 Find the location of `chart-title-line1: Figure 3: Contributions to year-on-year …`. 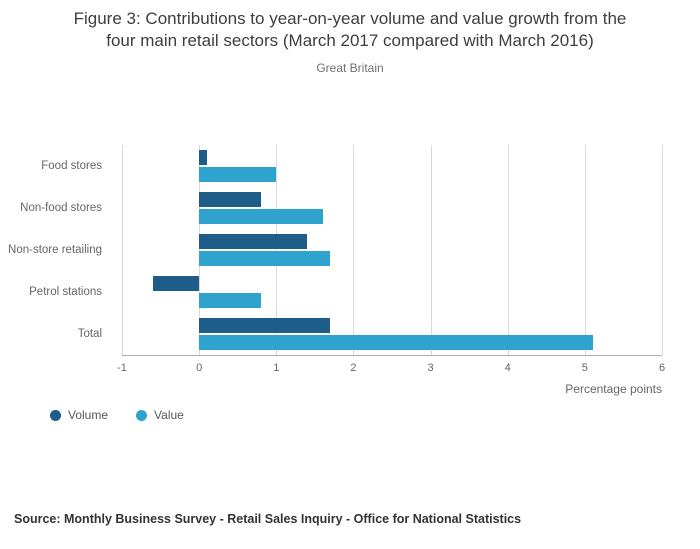

chart-title-line1: Figure 3: Contributions to year-on-year … is located at coordinates (350, 18).